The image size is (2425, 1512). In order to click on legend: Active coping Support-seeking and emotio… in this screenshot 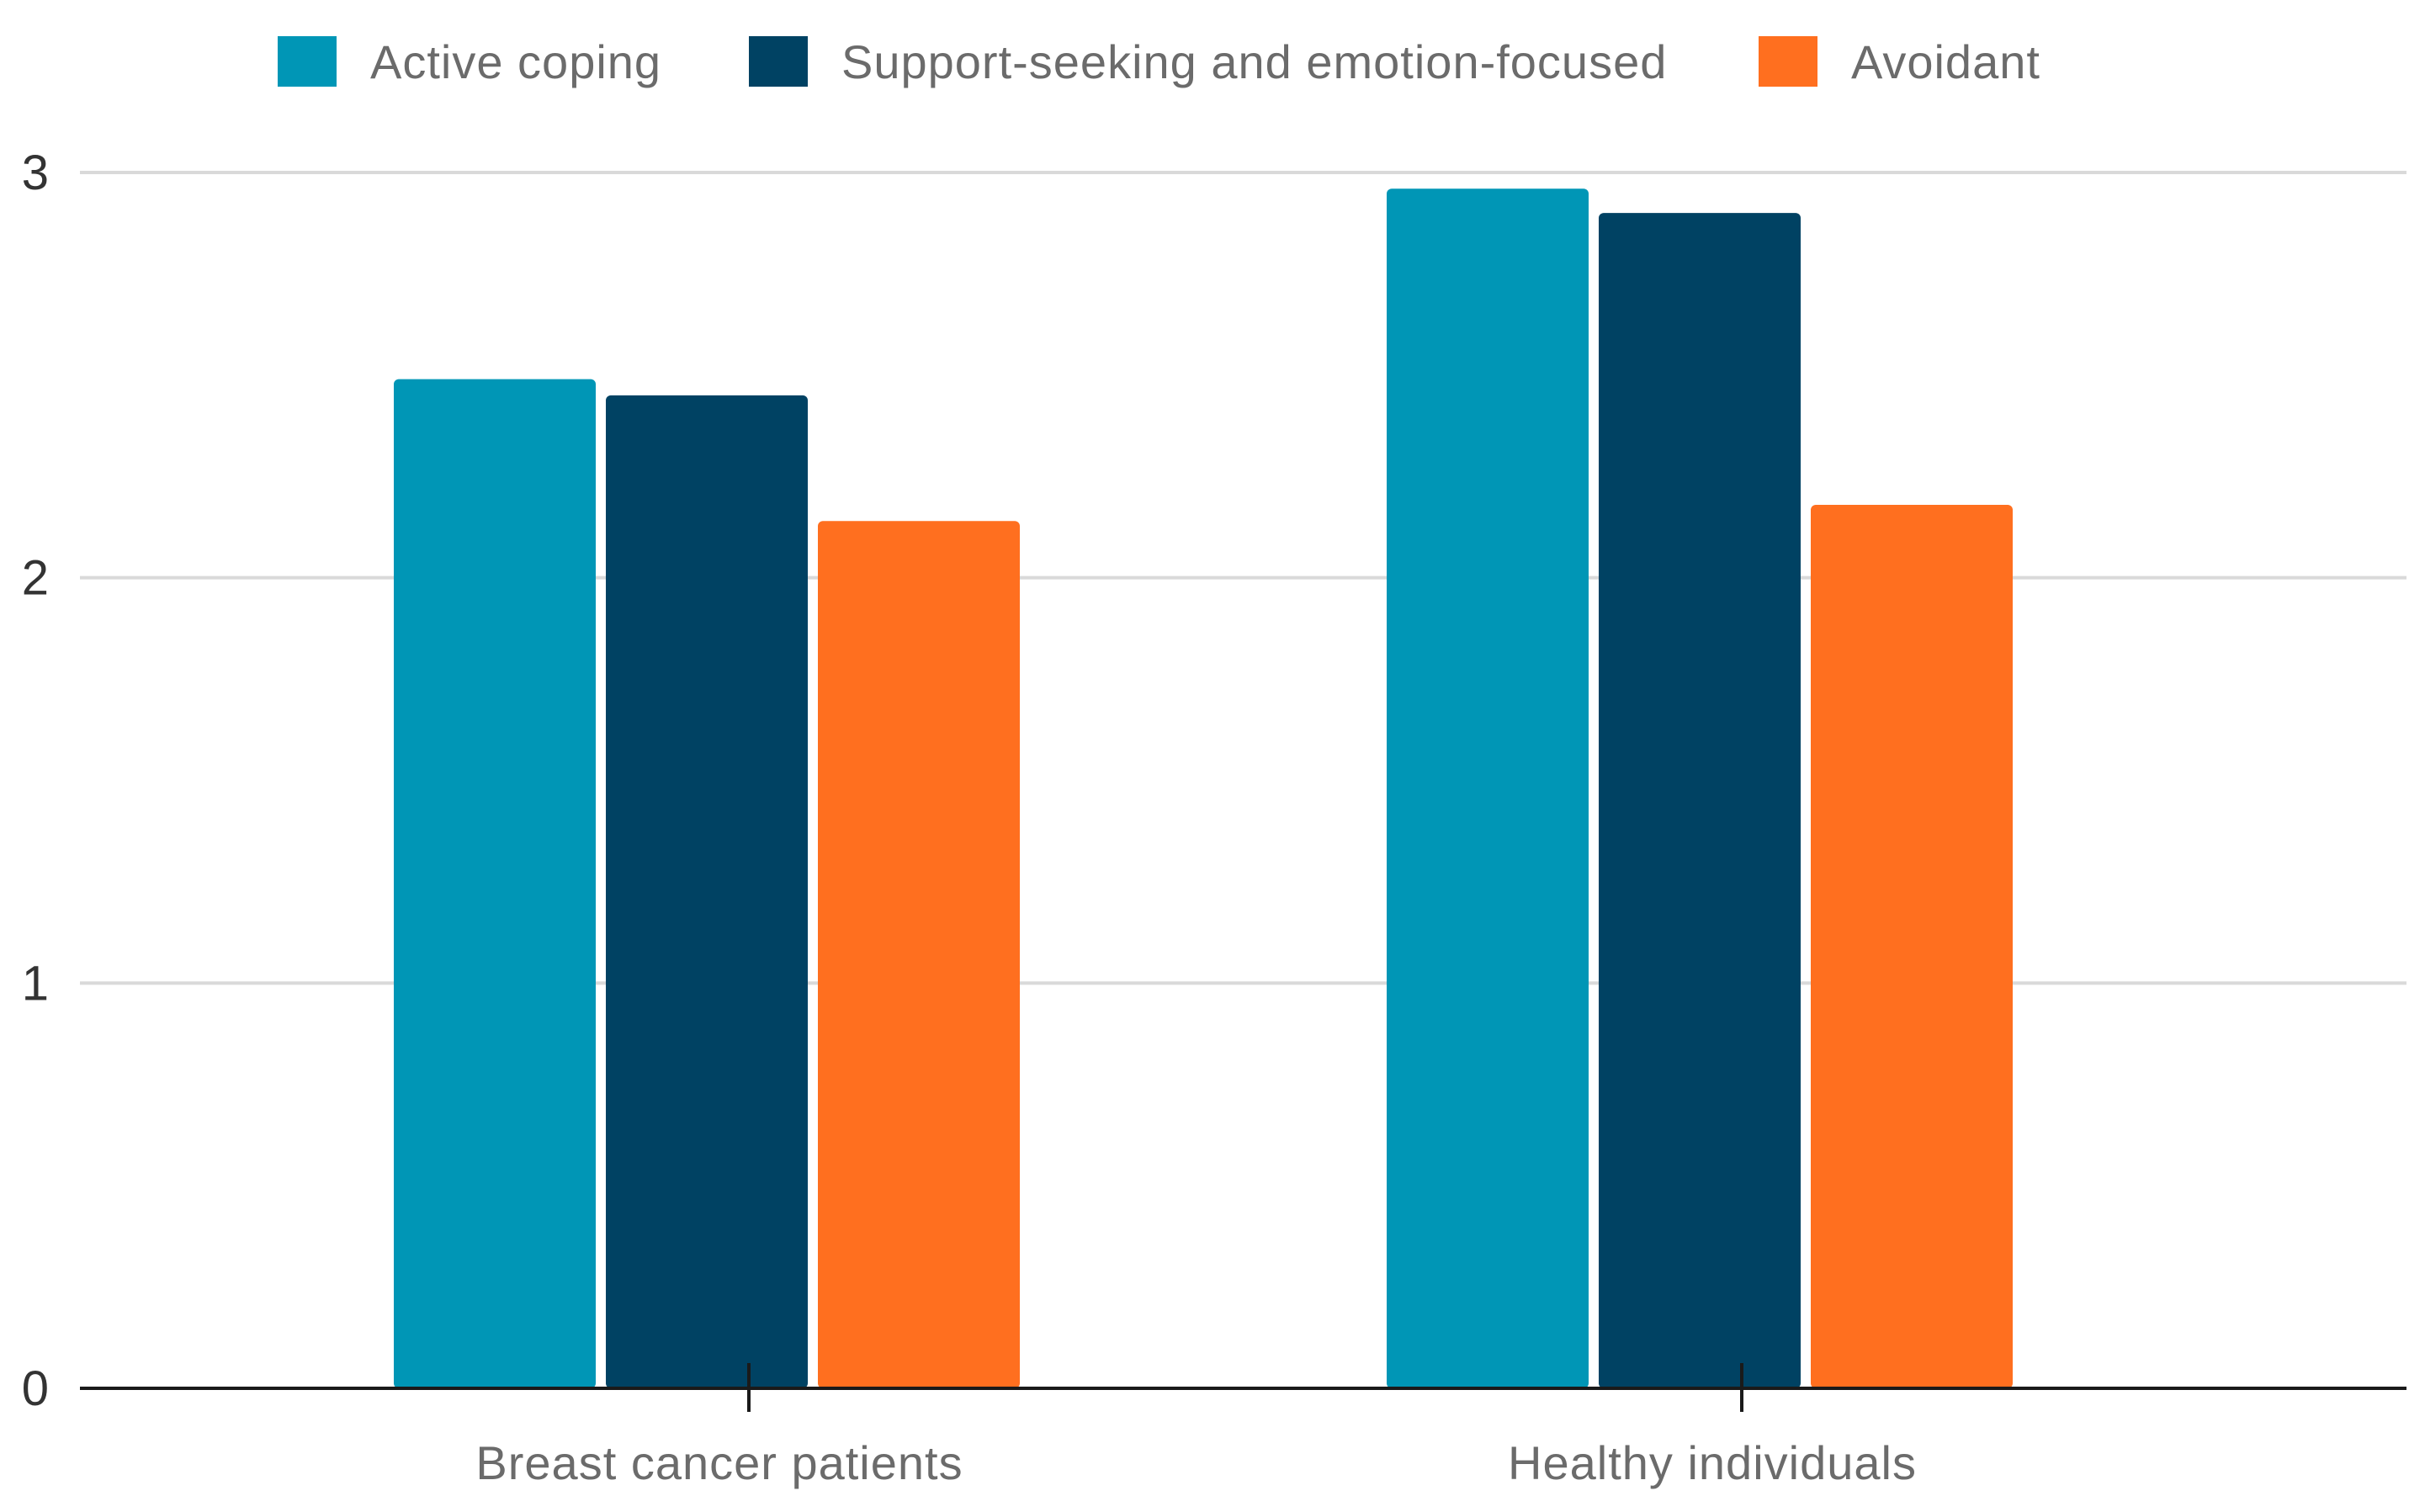, I will do `click(1212, 61)`.